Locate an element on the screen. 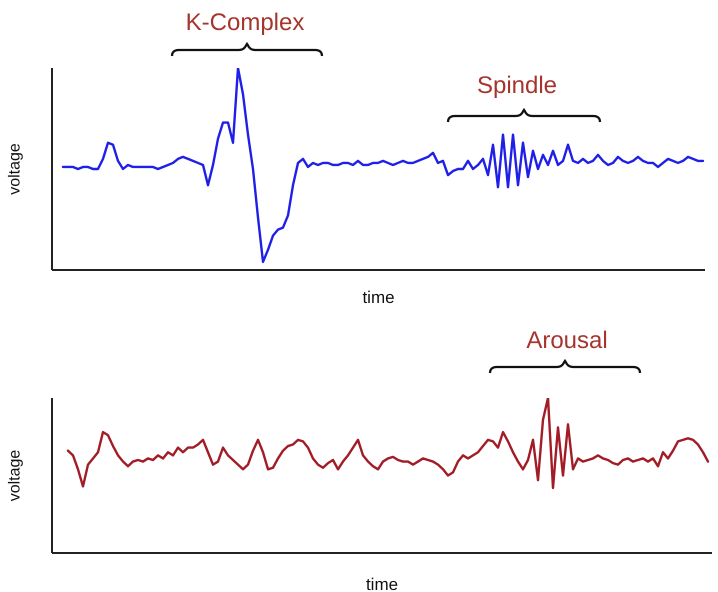 The image size is (718, 592). text: K-Complex is located at coordinates (245, 22).